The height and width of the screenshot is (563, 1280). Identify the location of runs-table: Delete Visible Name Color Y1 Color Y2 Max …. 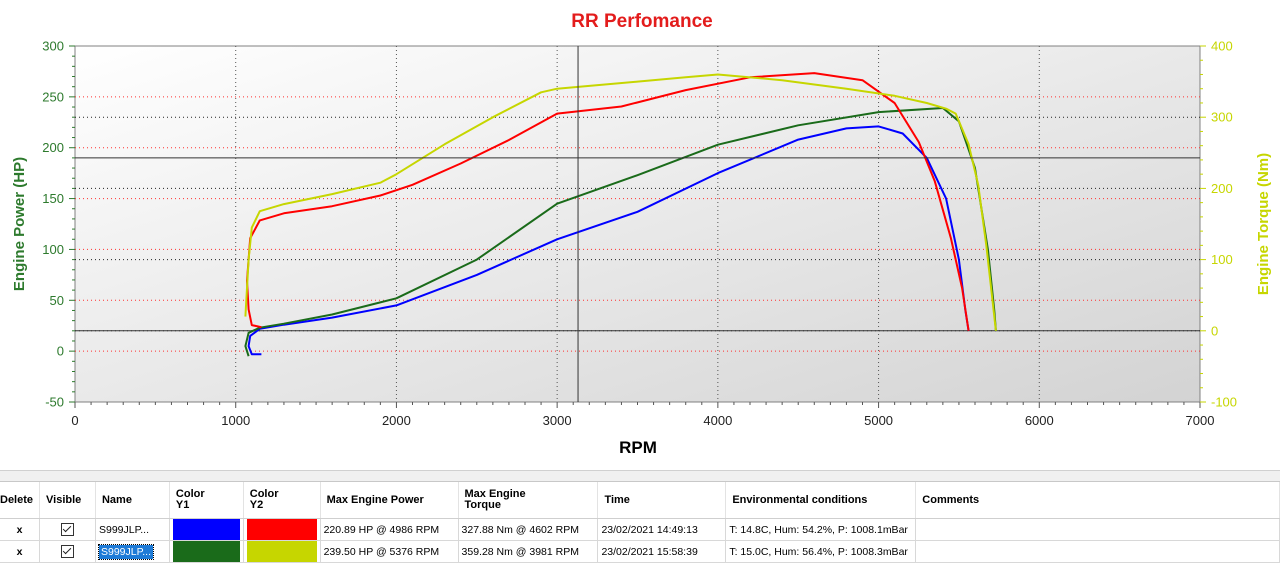
(640, 522).